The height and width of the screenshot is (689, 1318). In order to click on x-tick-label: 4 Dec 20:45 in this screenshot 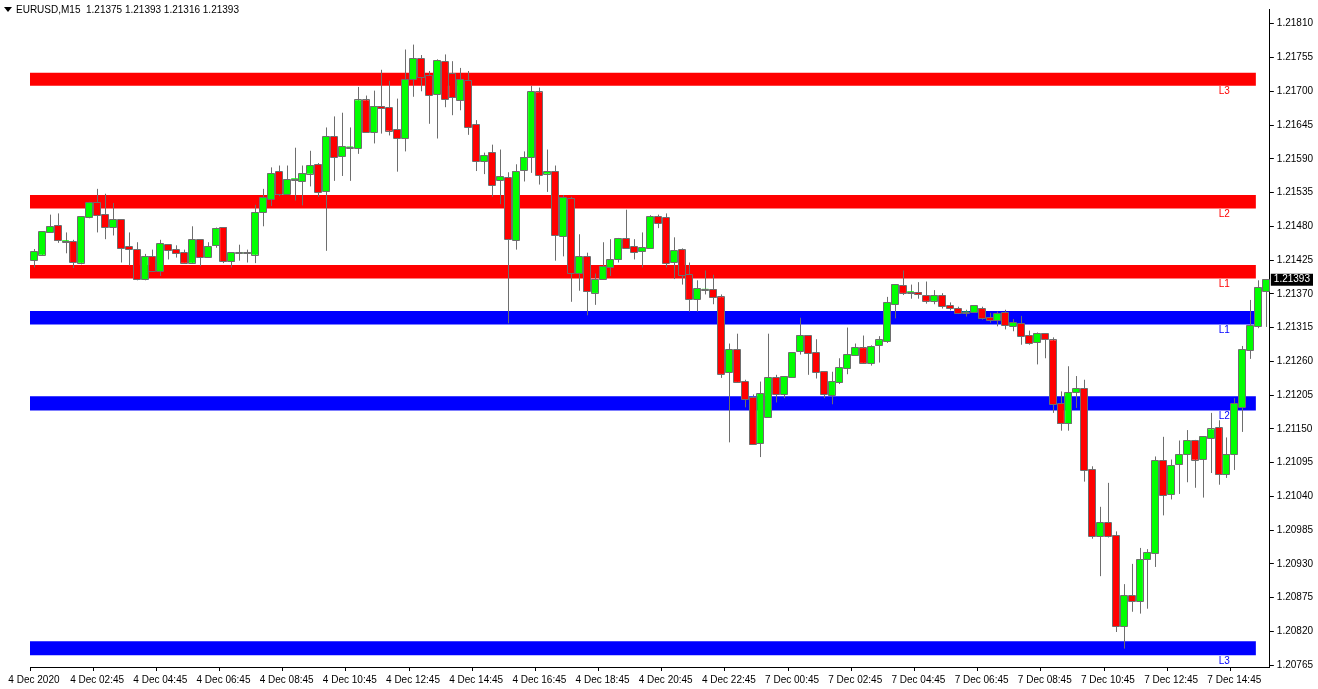, I will do `click(666, 679)`.